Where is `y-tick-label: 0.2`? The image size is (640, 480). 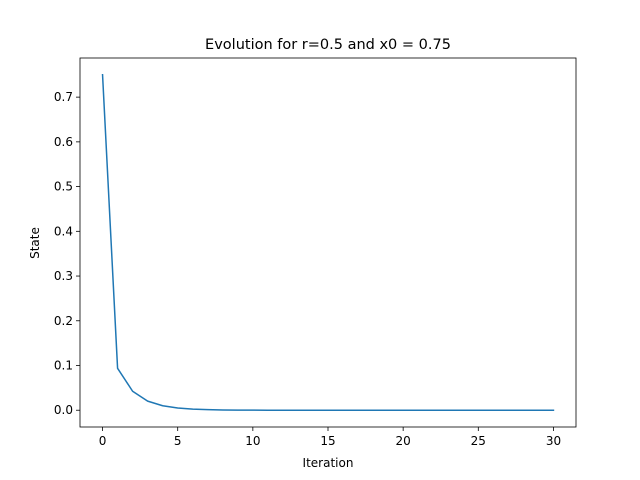
y-tick-label: 0.2 is located at coordinates (63, 321).